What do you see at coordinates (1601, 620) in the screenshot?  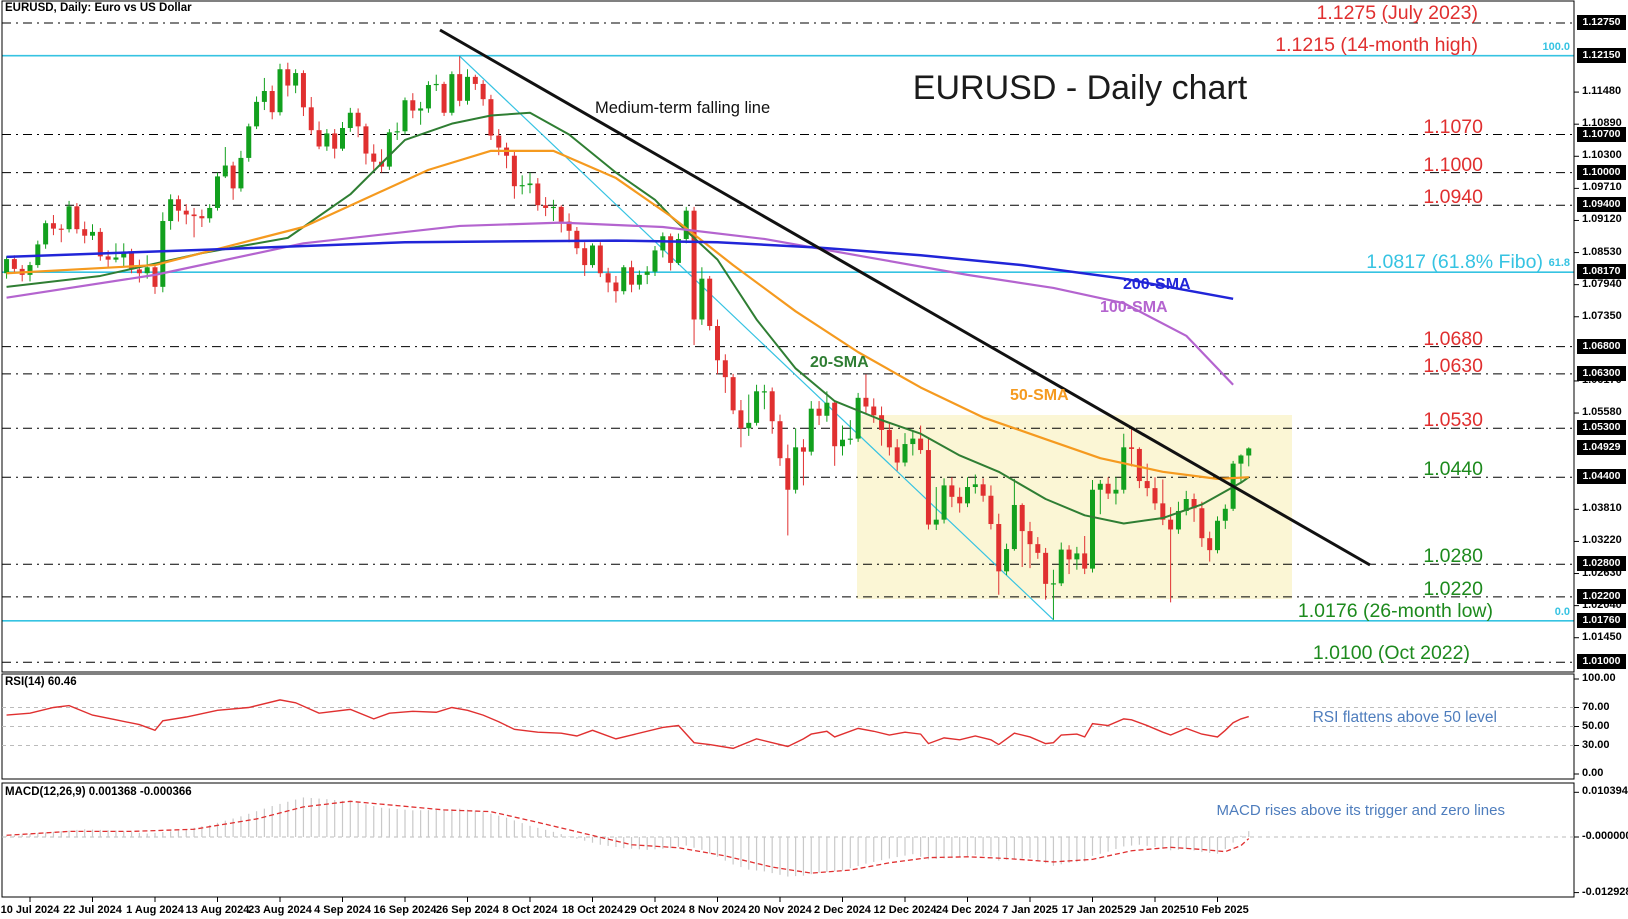 I see `price-axis-highlight-label: 1.01760` at bounding box center [1601, 620].